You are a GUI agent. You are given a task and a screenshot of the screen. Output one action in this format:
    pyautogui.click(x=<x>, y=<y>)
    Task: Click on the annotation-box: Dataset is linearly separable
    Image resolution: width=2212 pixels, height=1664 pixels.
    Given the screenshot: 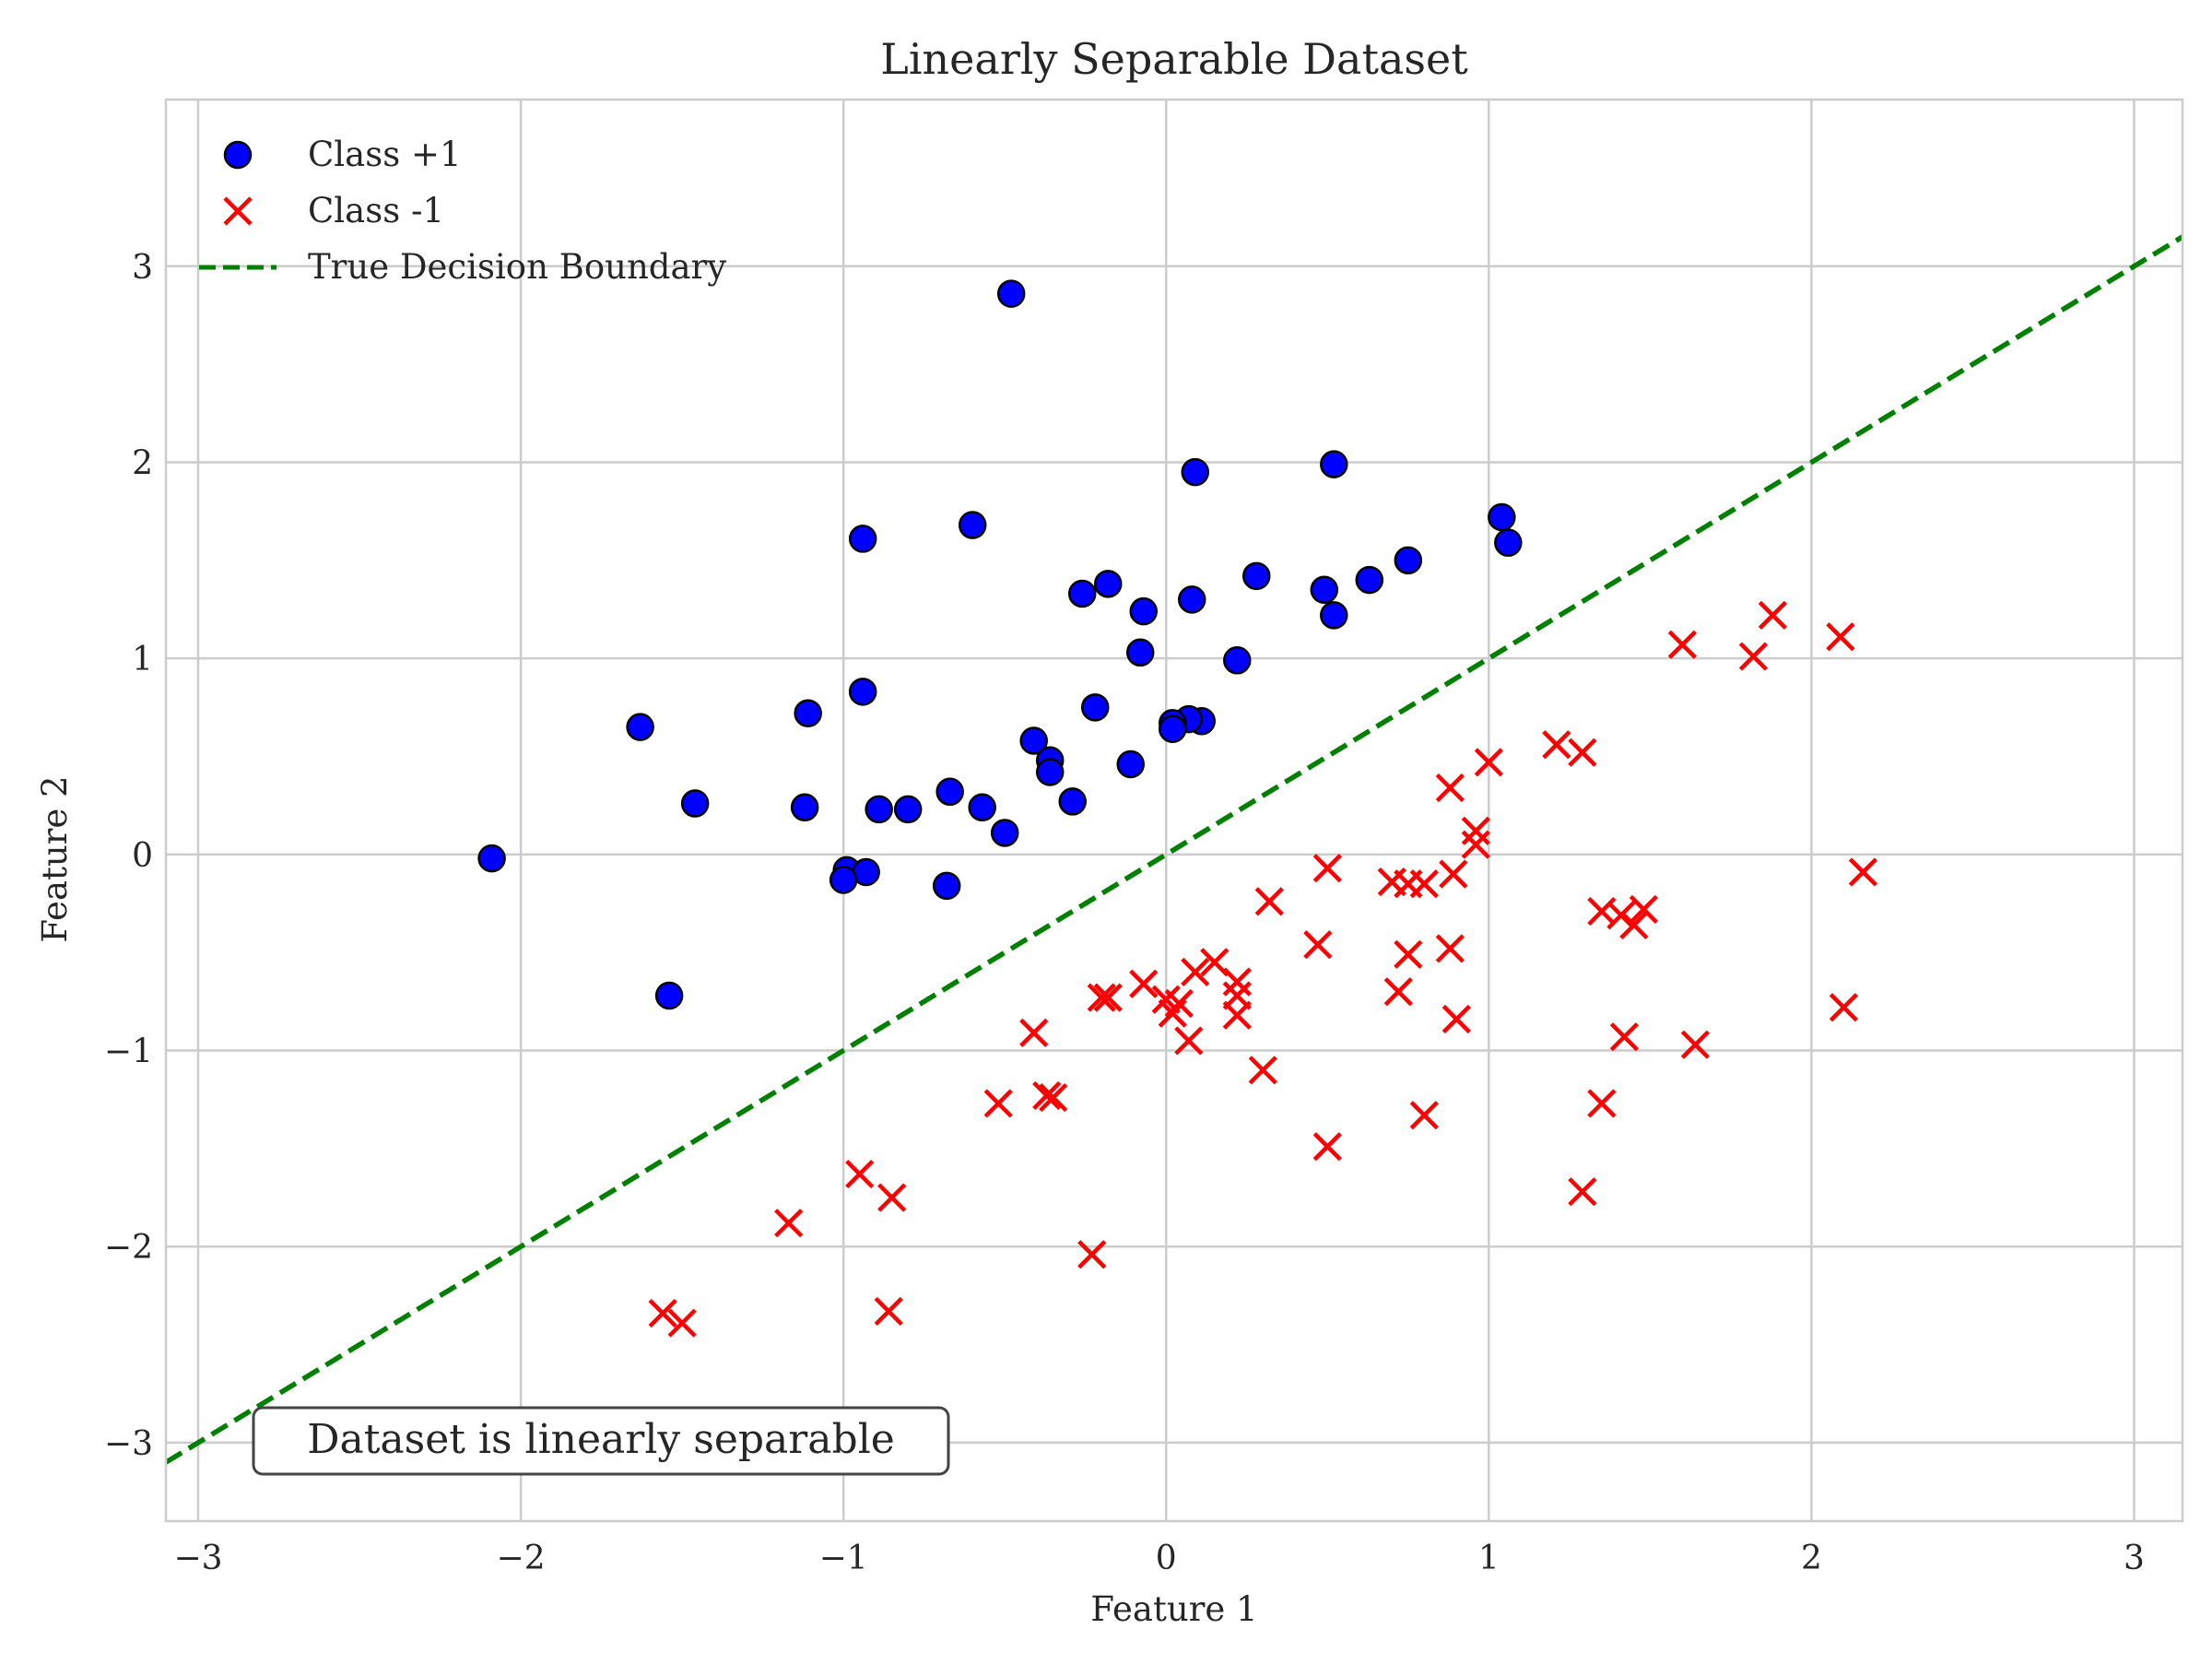 What is the action you would take?
    pyautogui.click(x=601, y=1441)
    